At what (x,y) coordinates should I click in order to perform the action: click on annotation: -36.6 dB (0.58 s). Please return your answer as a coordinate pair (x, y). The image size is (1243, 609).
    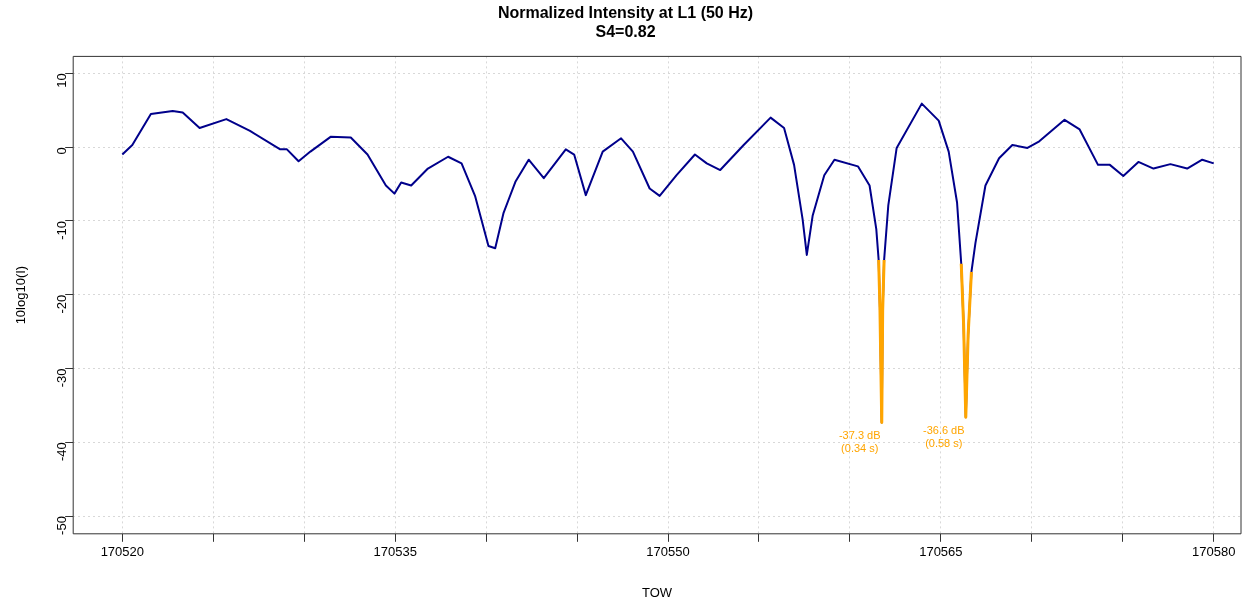
    Looking at the image, I should click on (943, 436).